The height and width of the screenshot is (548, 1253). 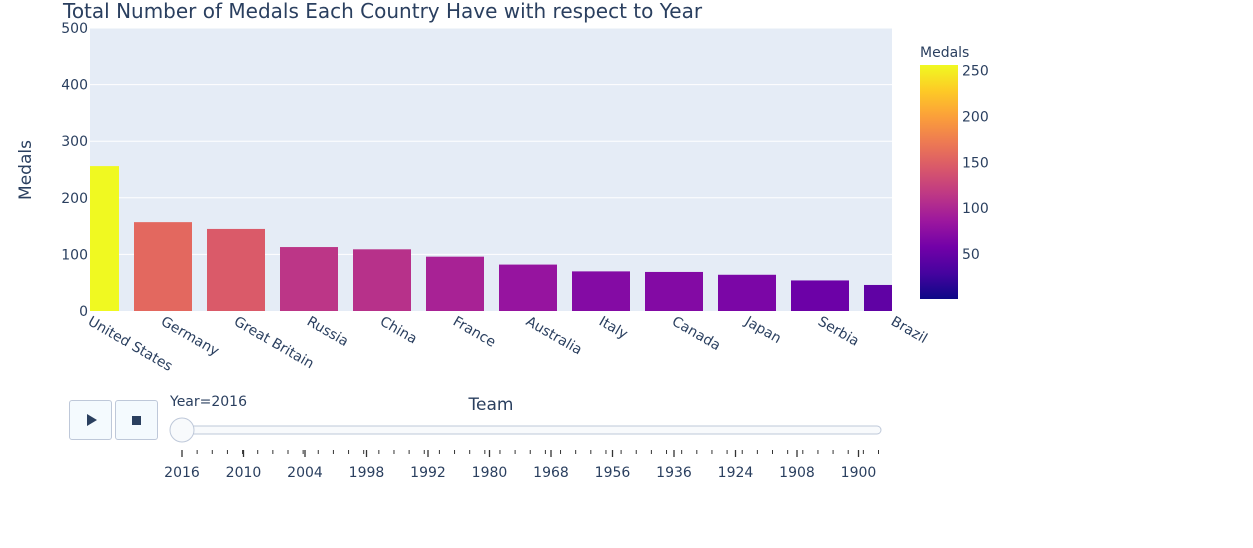 What do you see at coordinates (736, 473) in the screenshot?
I see `slider-step-label: 1924` at bounding box center [736, 473].